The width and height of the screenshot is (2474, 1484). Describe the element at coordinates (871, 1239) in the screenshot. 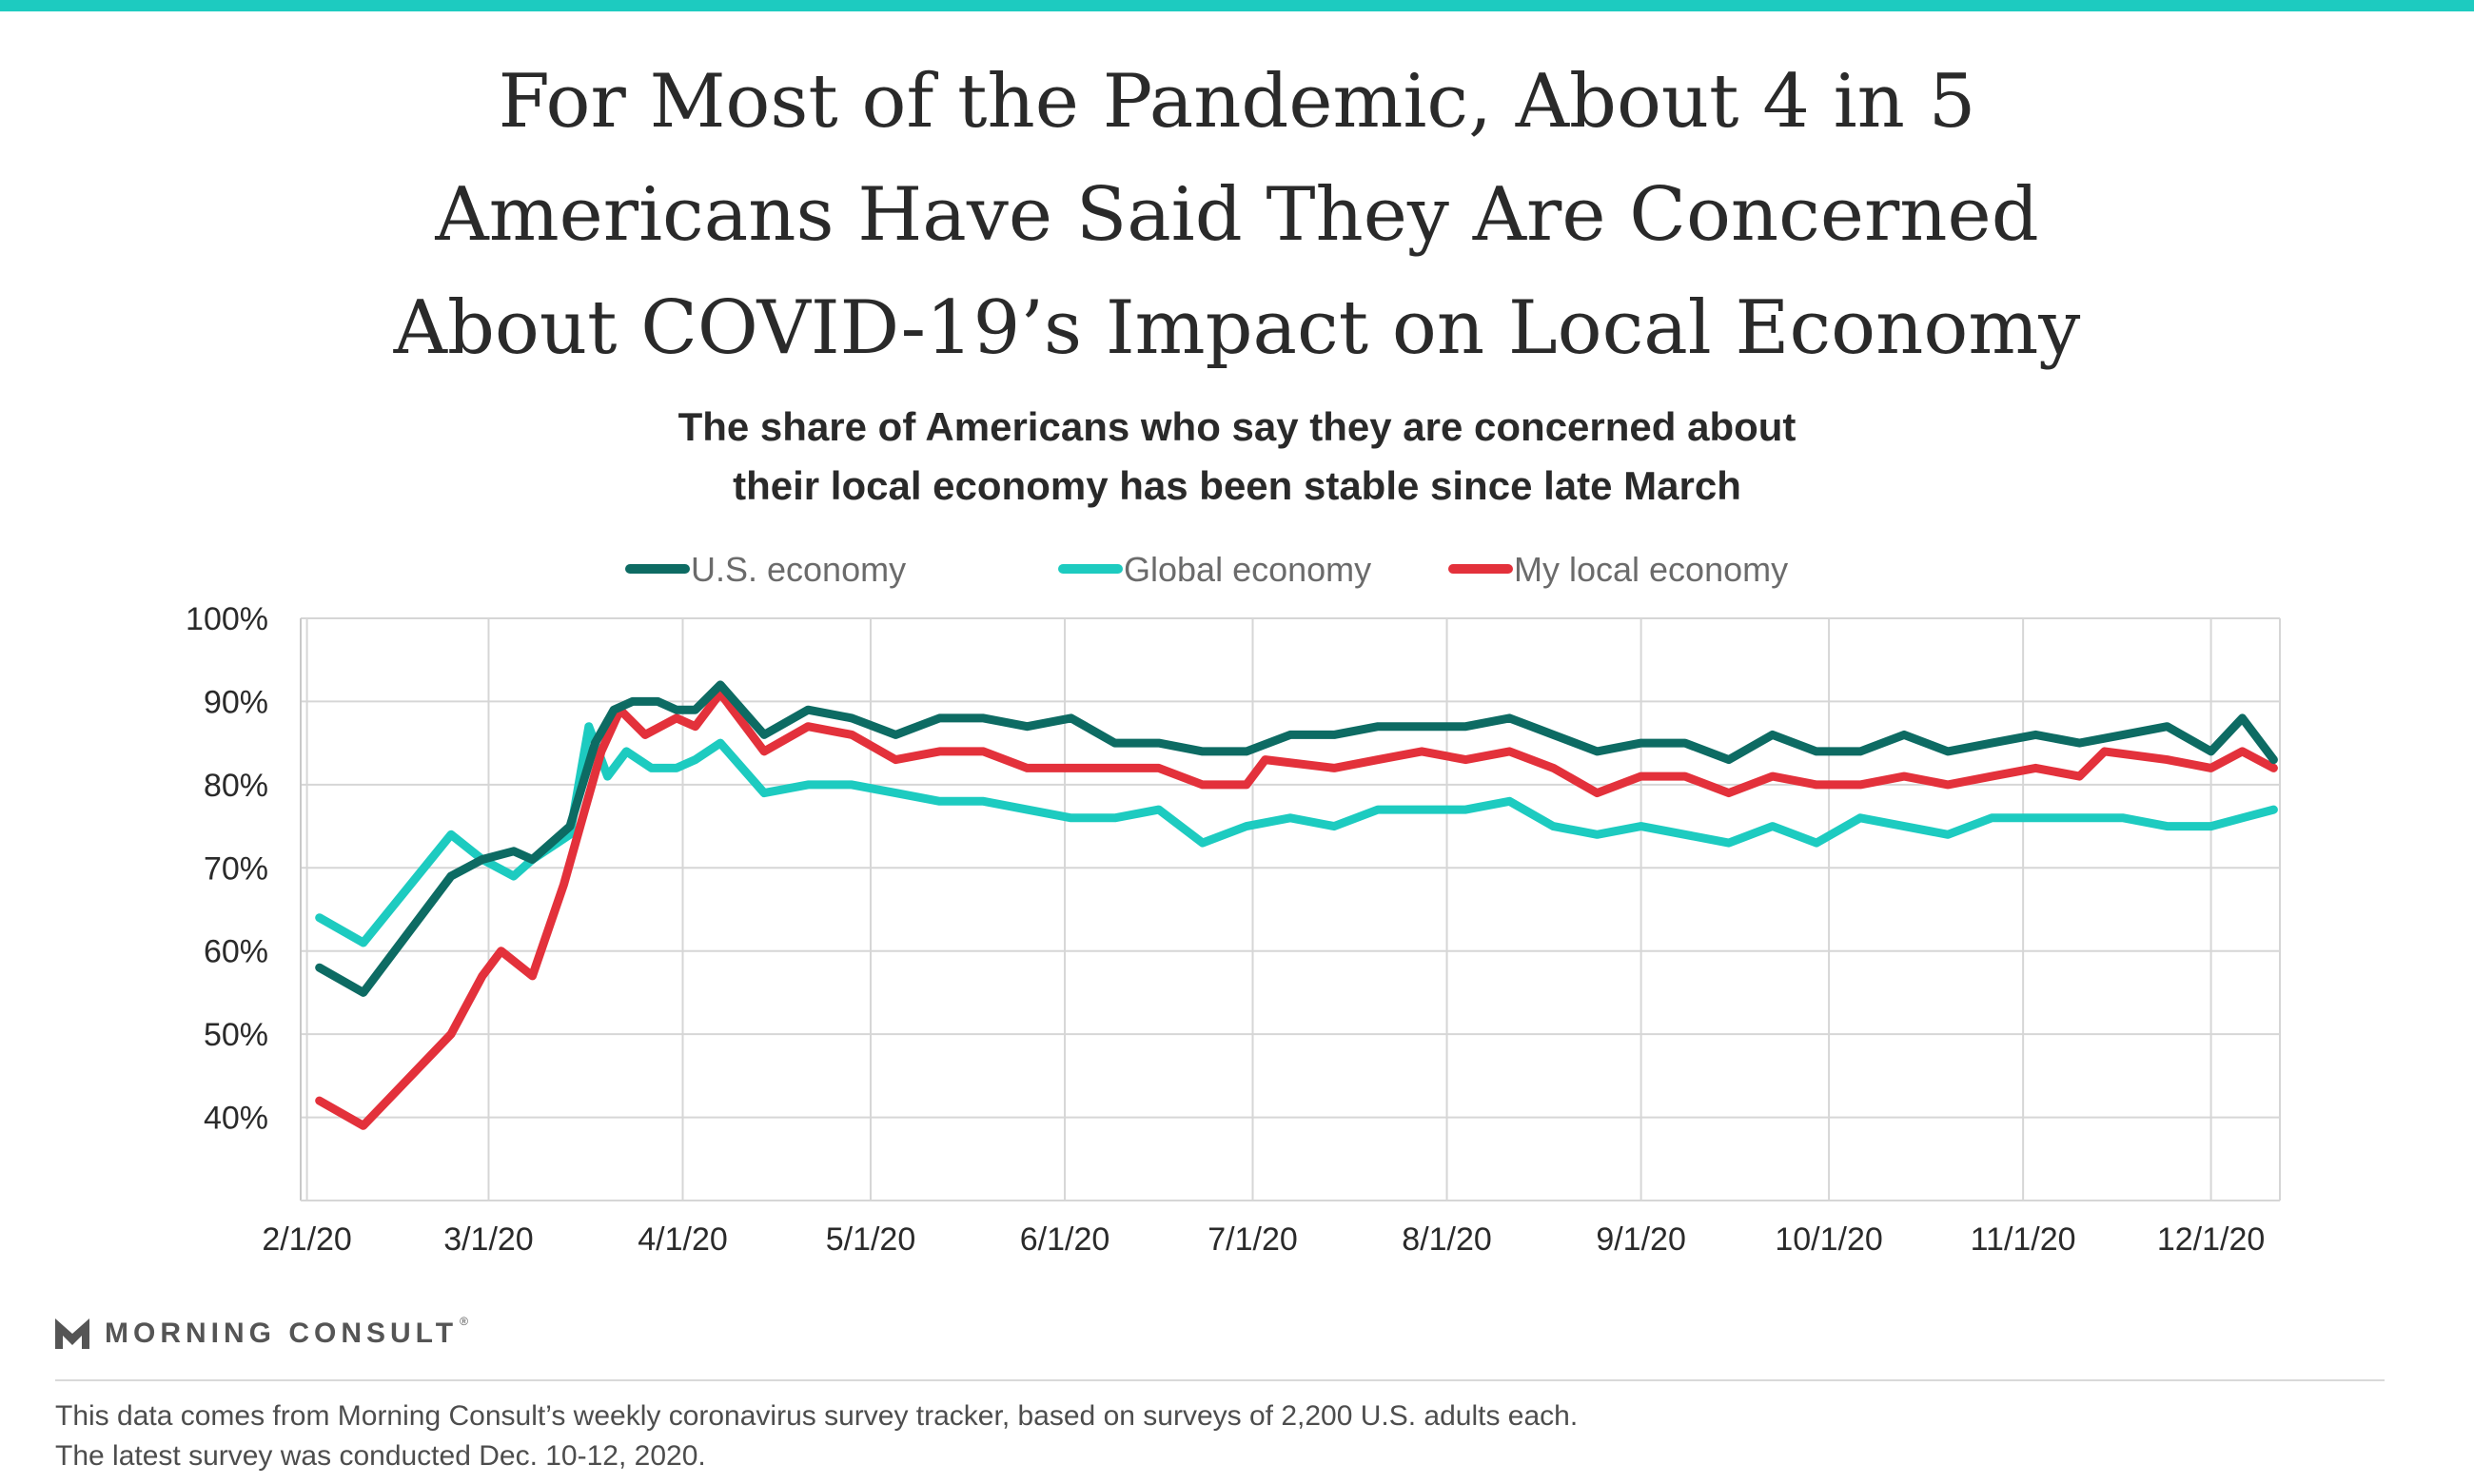

I see `x-tick-label: 5/1/20` at that location.